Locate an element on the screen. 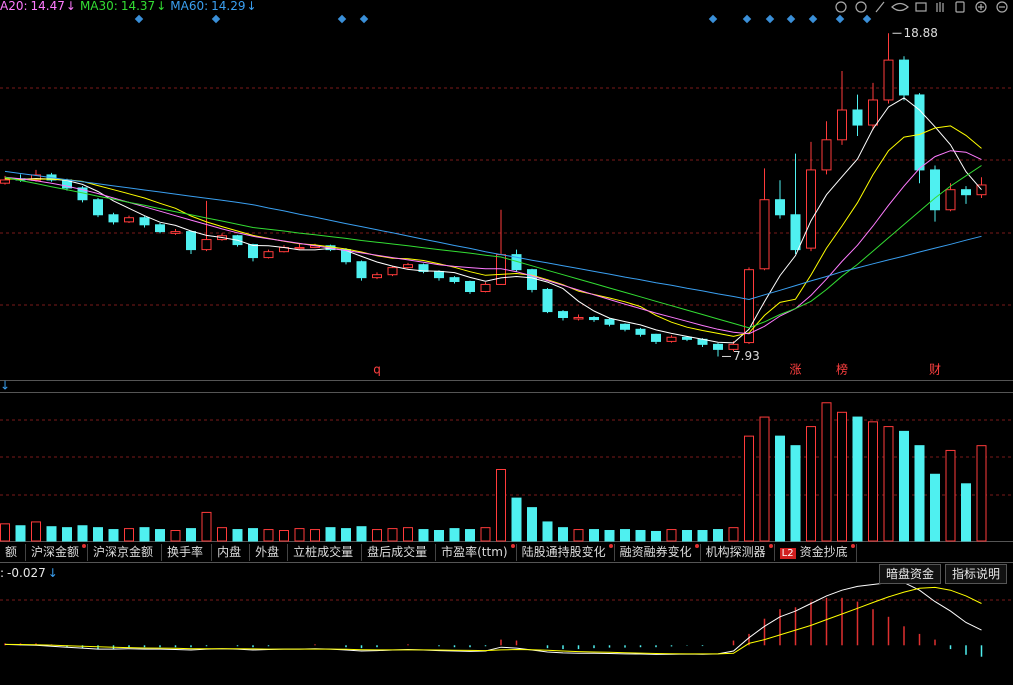 Image resolution: width=1013 pixels, height=685 pixels. legend-name: MA30: is located at coordinates (99, 6).